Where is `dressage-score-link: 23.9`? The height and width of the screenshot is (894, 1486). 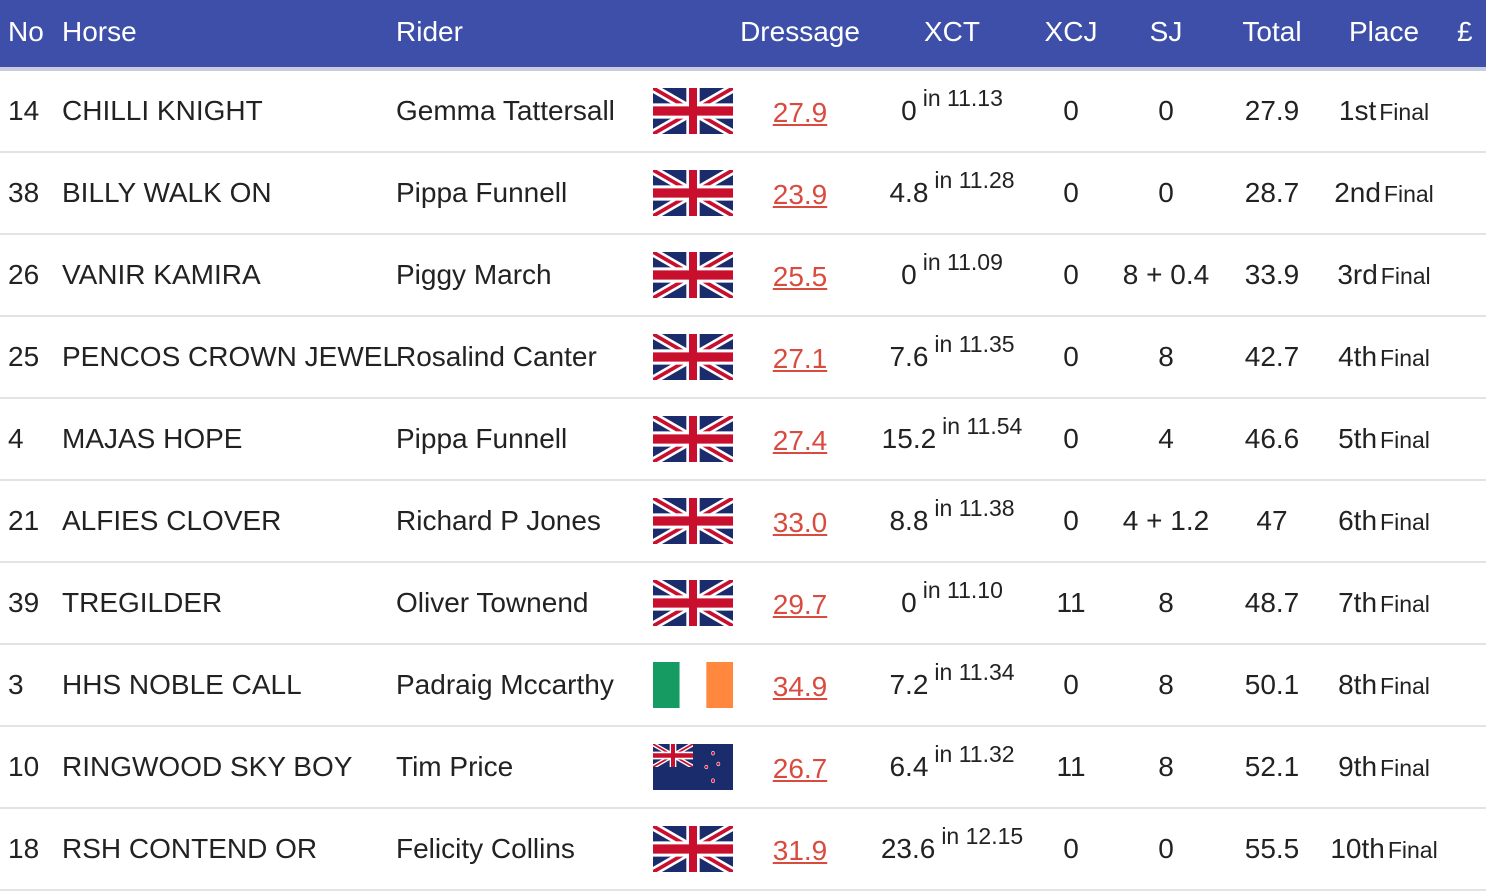 dressage-score-link: 23.9 is located at coordinates (800, 194).